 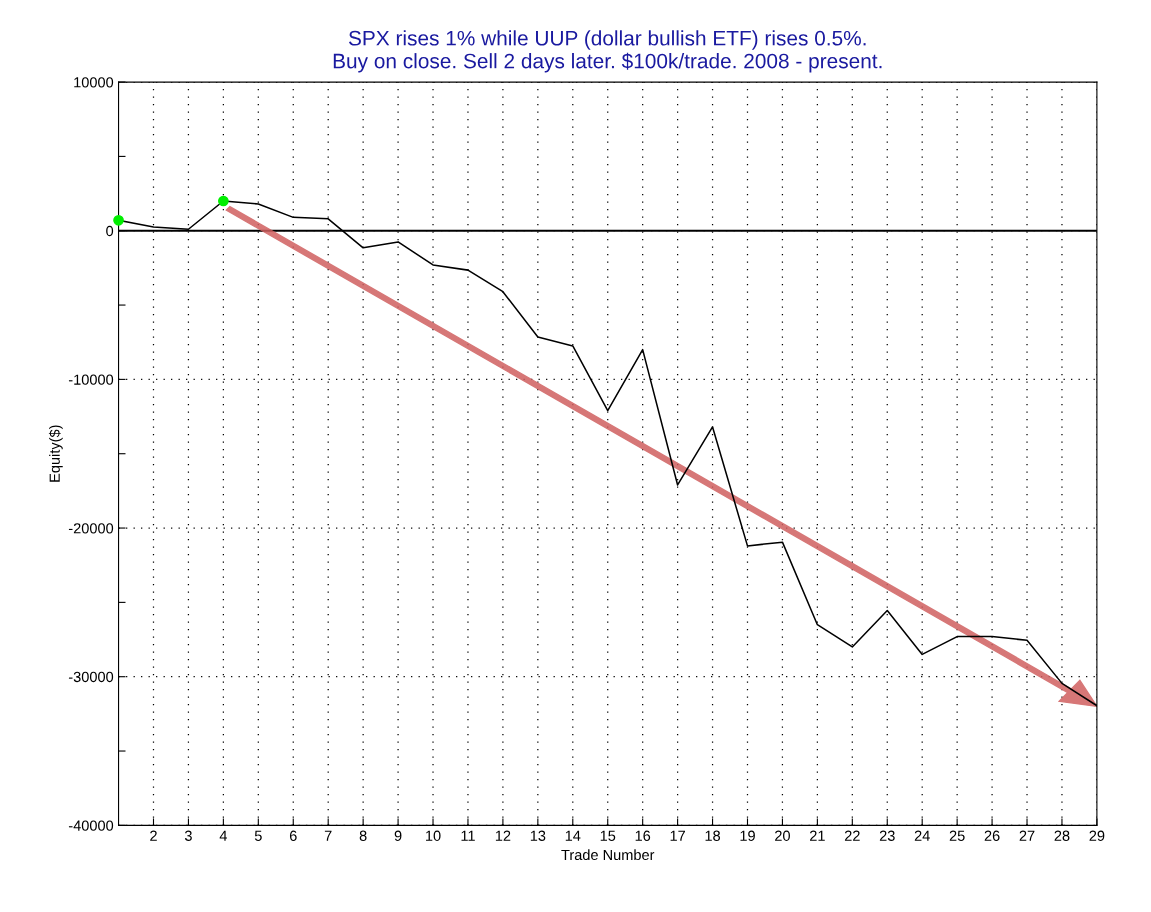 What do you see at coordinates (747, 835) in the screenshot?
I see `x-tick-label: 19` at bounding box center [747, 835].